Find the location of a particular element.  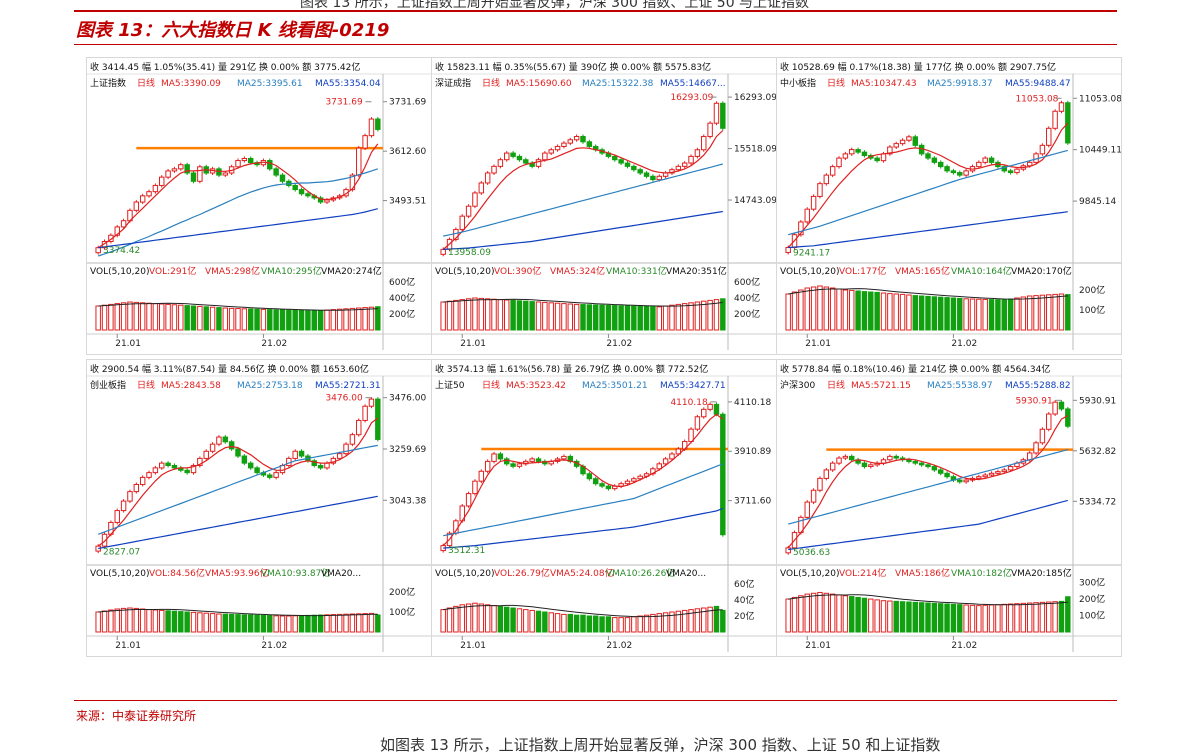

price-tick-label: 3731.69 is located at coordinates (407, 103).